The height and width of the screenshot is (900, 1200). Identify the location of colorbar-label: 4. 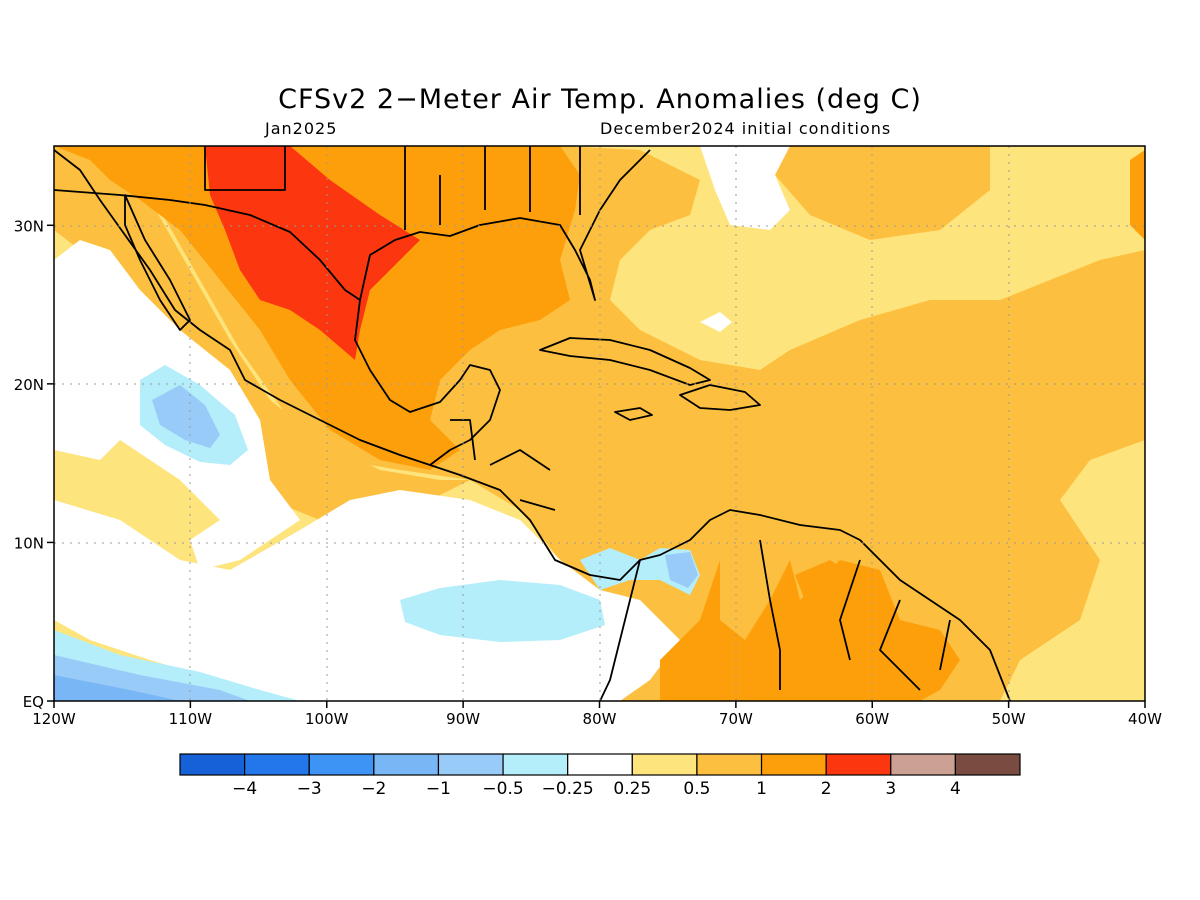
(955, 789).